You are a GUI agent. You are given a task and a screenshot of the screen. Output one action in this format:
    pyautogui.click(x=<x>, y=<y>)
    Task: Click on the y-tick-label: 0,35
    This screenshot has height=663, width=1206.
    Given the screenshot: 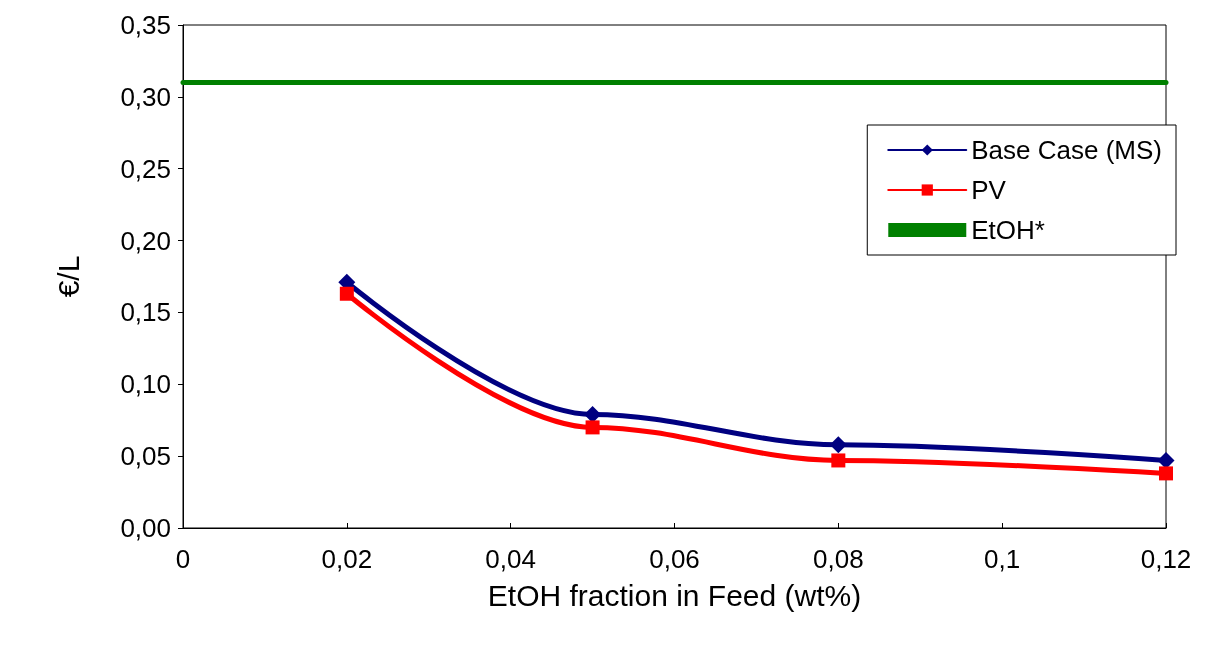 What is the action you would take?
    pyautogui.click(x=145, y=25)
    